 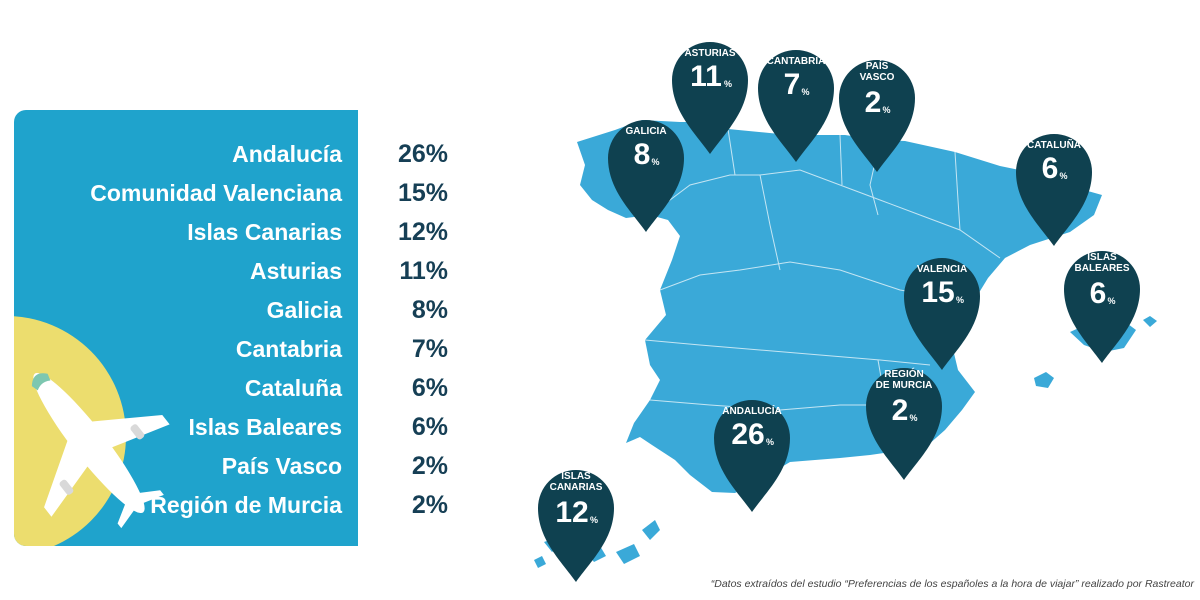 I want to click on map-pin-region-label: ASTURIAS, so click(x=709, y=53).